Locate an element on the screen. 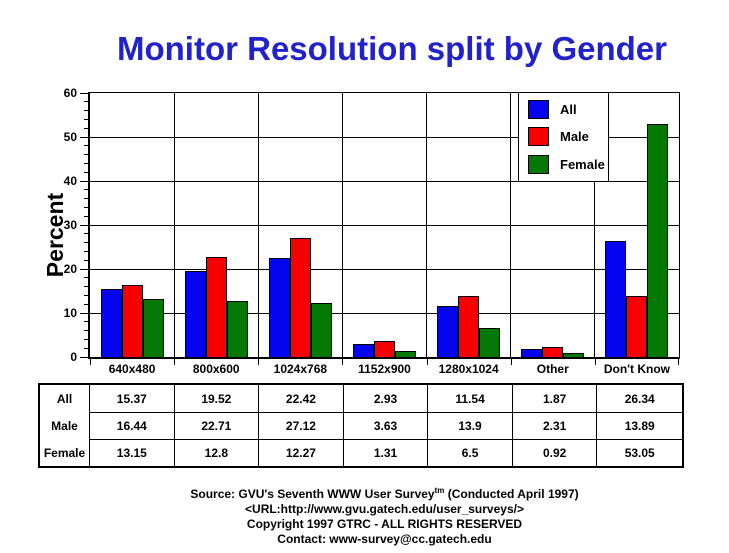 This screenshot has height=553, width=729. legend: All Male Female is located at coordinates (563, 137).